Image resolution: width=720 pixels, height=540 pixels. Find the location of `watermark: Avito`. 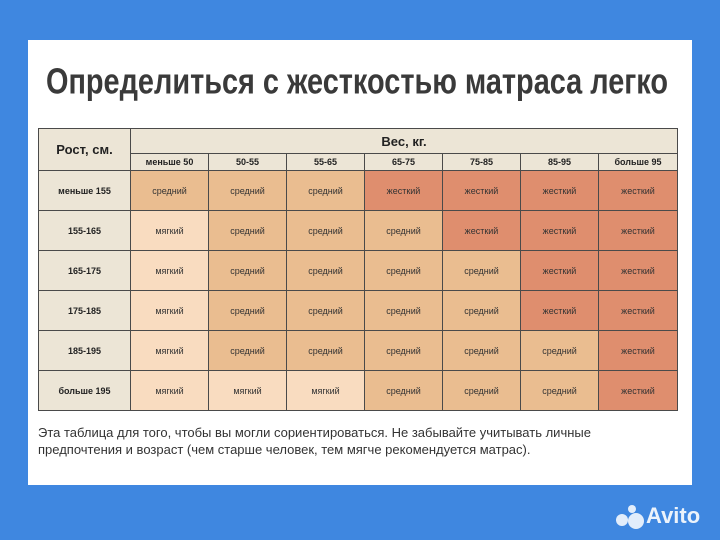

watermark: Avito is located at coordinates (658, 516).